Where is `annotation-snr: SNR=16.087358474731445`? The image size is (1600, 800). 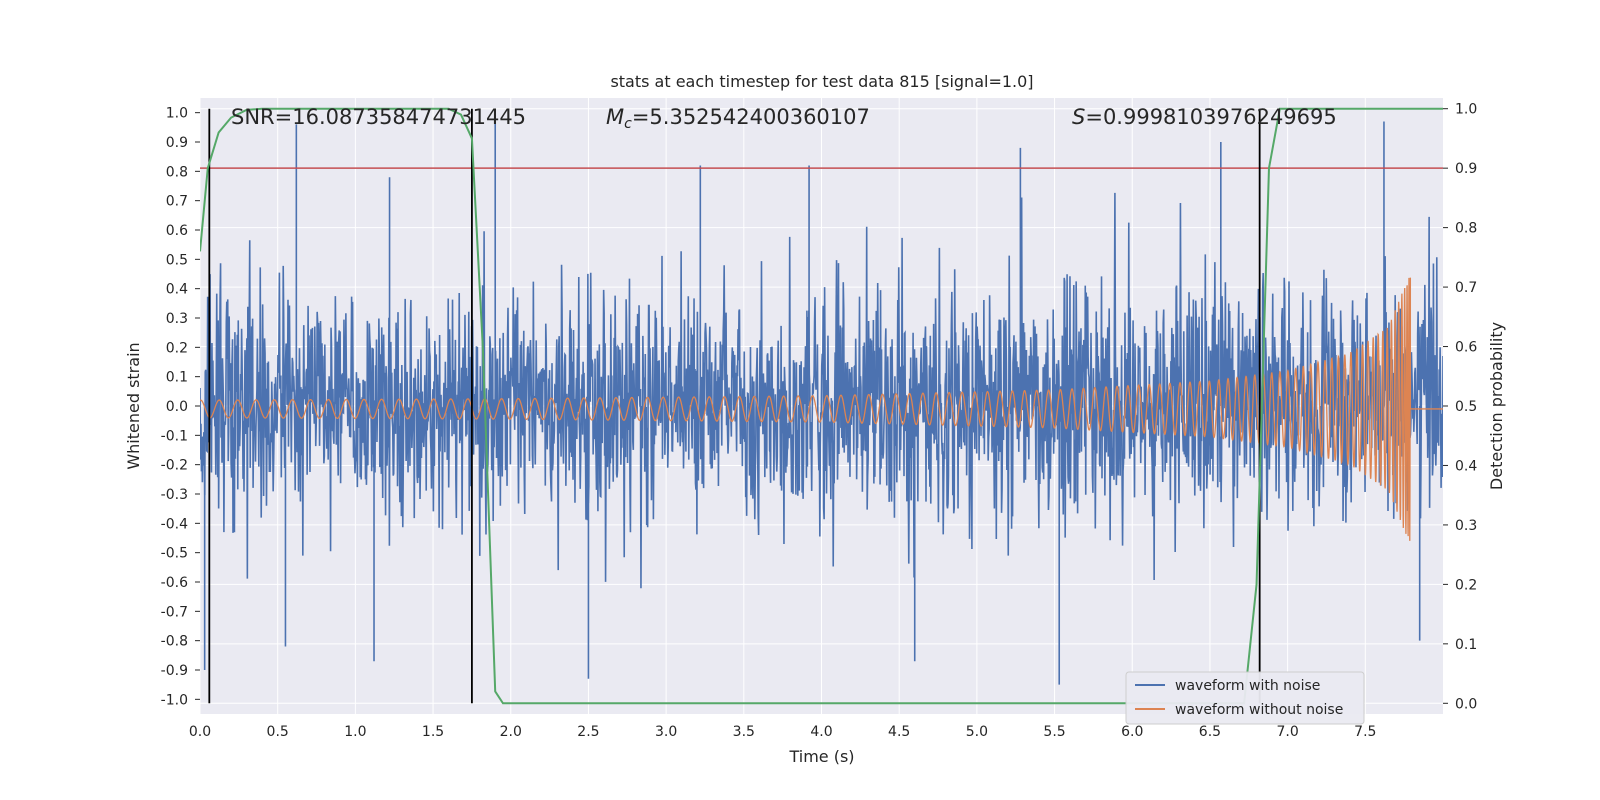 annotation-snr: SNR=16.087358474731445 is located at coordinates (378, 117).